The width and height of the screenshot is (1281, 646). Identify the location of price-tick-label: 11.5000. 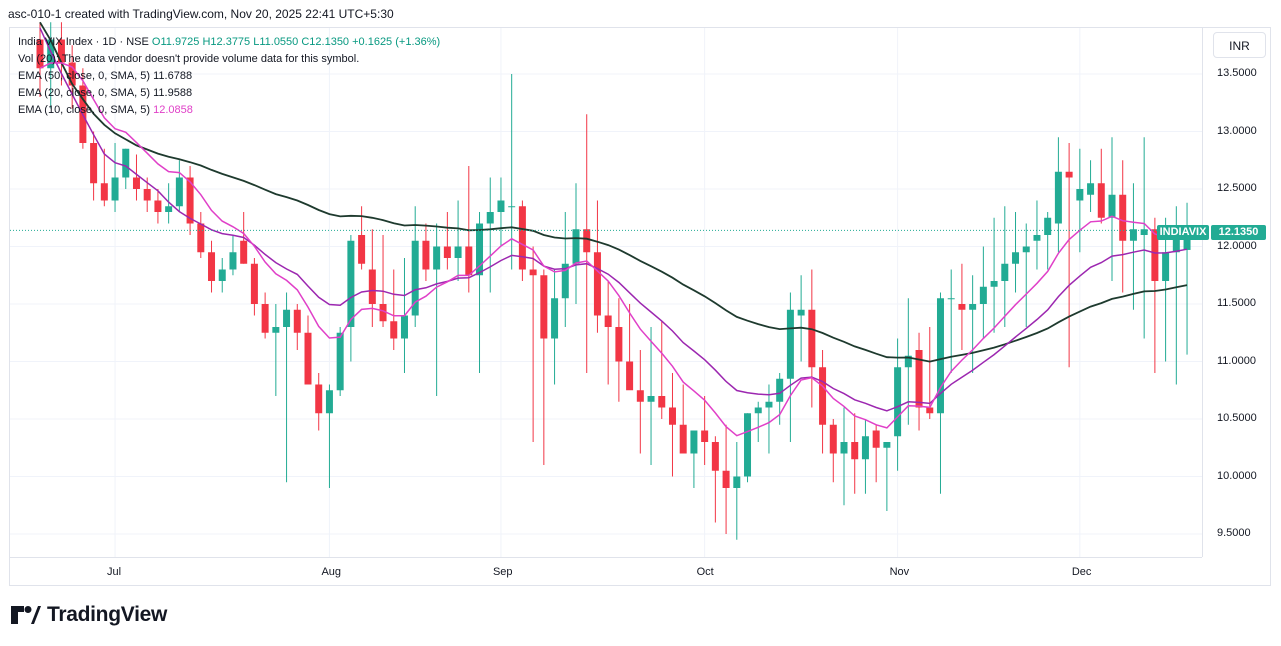
(1236, 303).